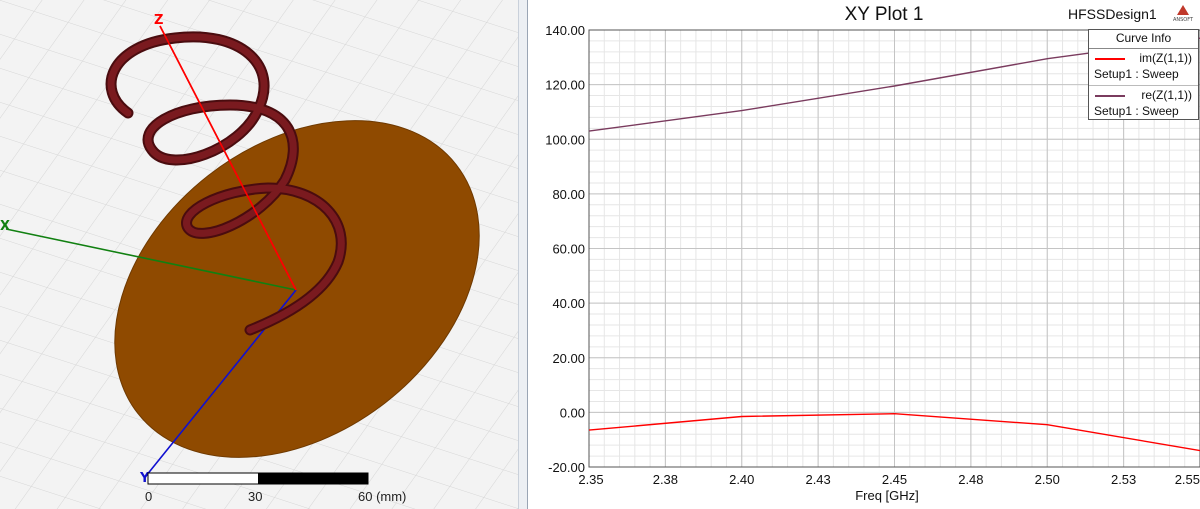 The height and width of the screenshot is (509, 1200). I want to click on scale-bar, so click(258, 478).